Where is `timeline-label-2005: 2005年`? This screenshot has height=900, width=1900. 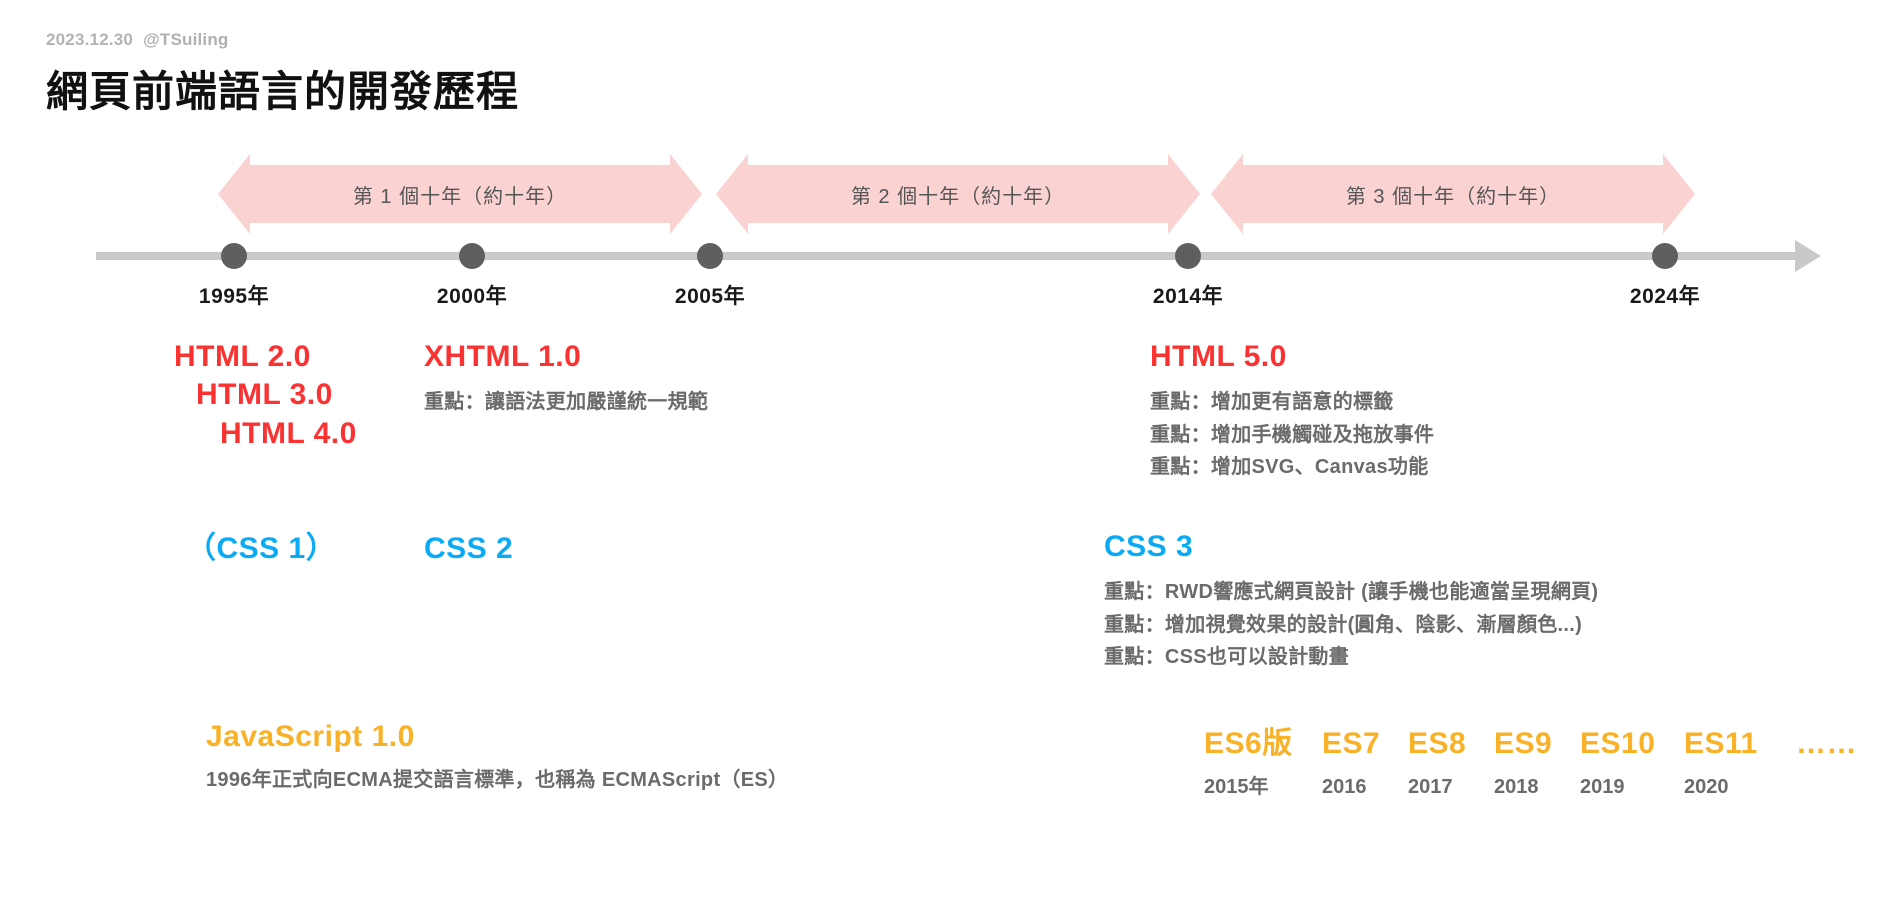
timeline-label-2005: 2005年 is located at coordinates (710, 296).